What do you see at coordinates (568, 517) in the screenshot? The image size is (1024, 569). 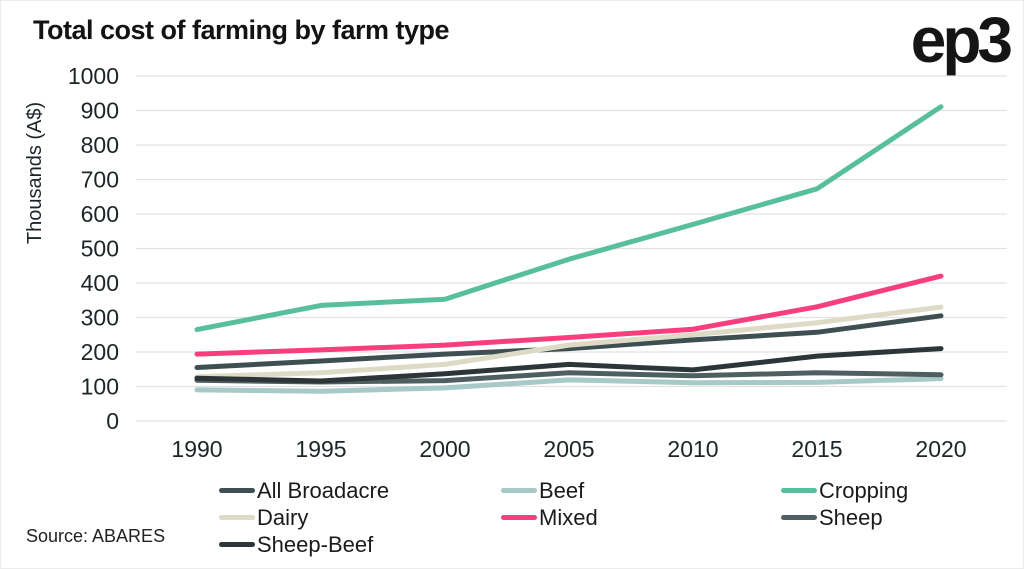 I see `legend-label: Mixed` at bounding box center [568, 517].